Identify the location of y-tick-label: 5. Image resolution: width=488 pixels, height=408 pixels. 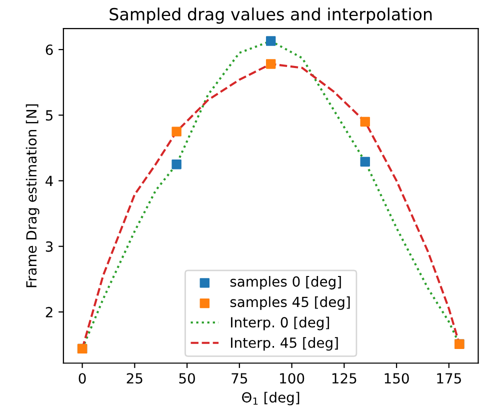
(49, 115).